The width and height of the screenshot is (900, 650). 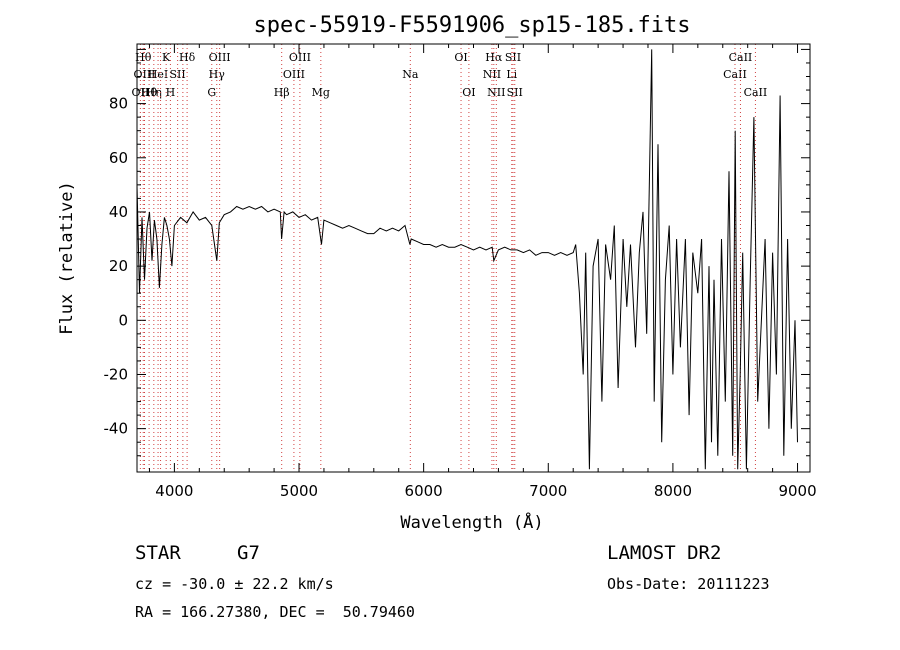 What do you see at coordinates (187, 57) in the screenshot?
I see `spectral-line-label: Hδ` at bounding box center [187, 57].